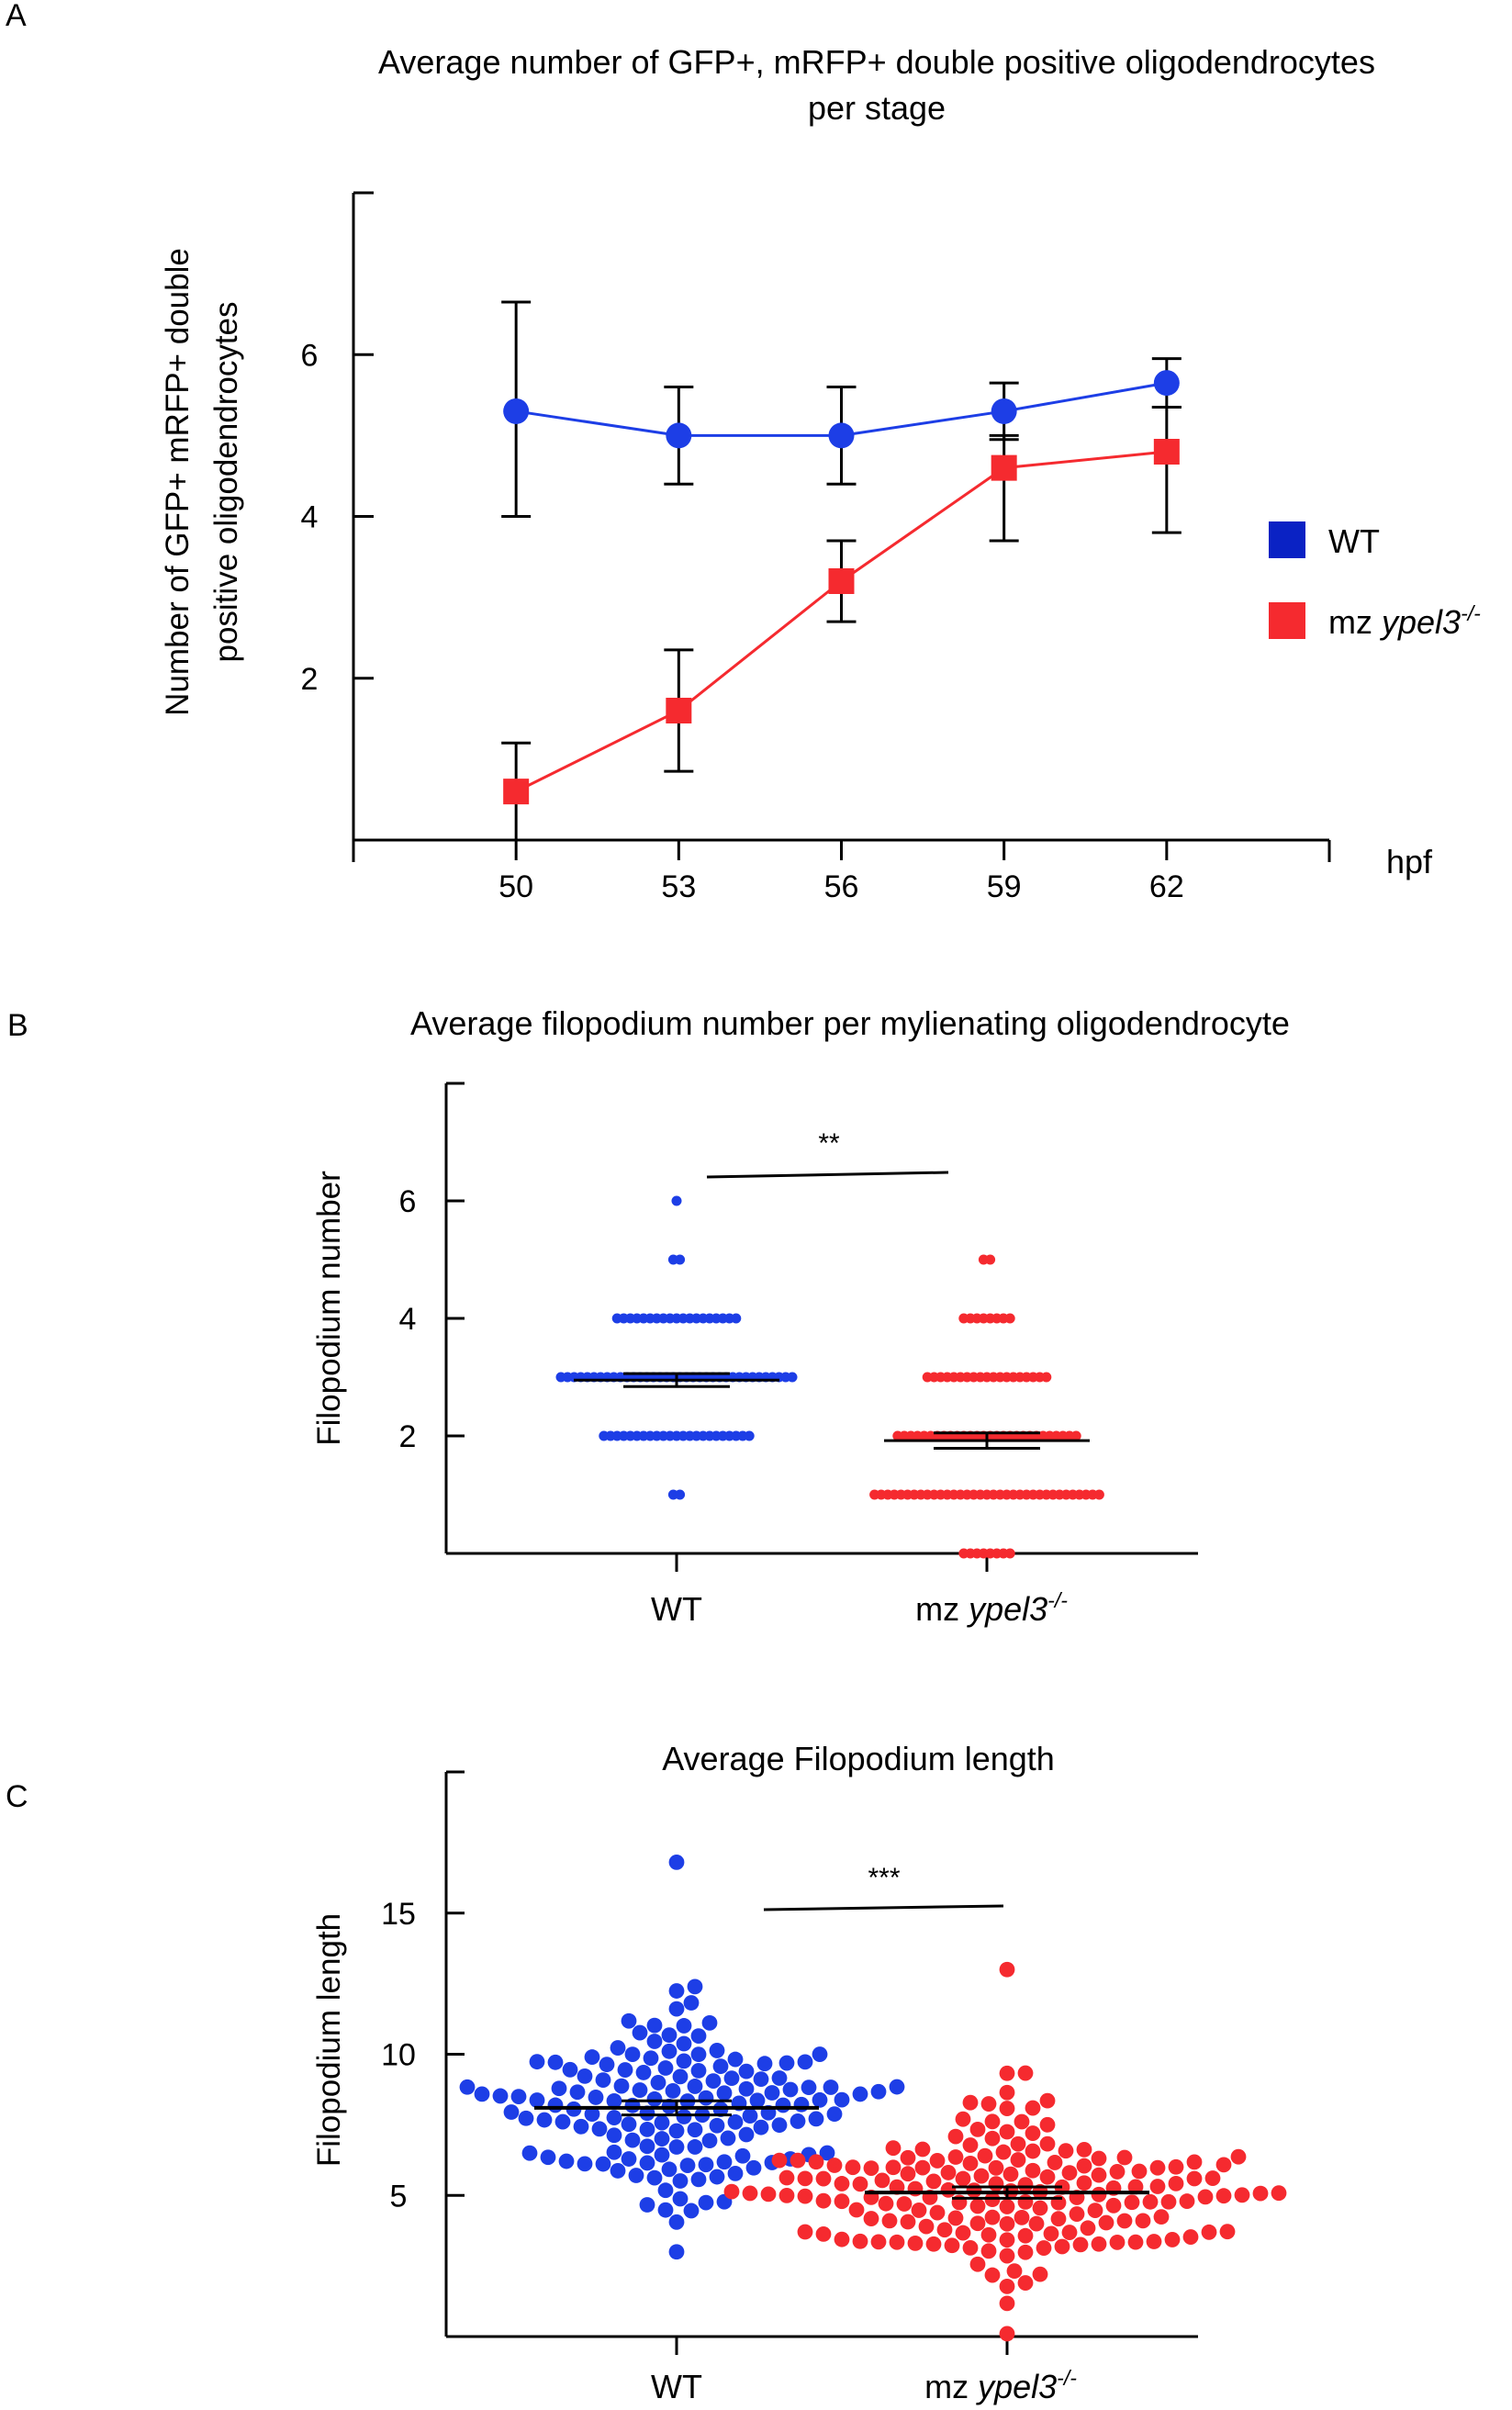  I want to click on legend-mz-gene: ypel3, so click(1420, 622).